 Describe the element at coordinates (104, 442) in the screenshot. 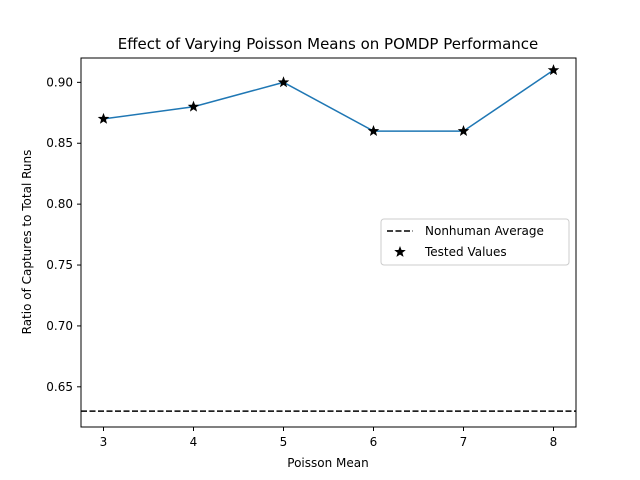

I see `x-tick-label: 3` at that location.